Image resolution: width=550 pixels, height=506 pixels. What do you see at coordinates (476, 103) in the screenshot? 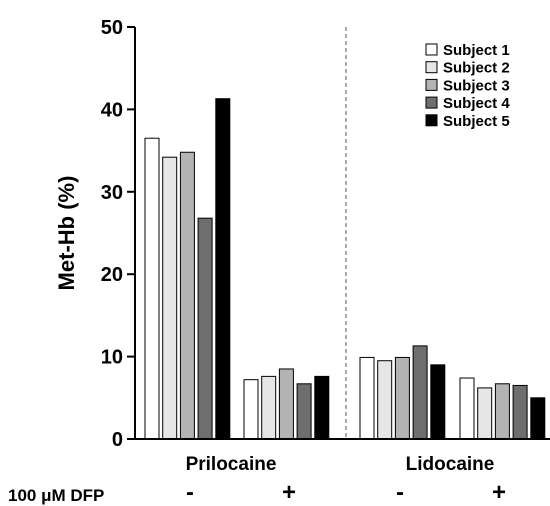
I see `legend-label: Subject 4` at bounding box center [476, 103].